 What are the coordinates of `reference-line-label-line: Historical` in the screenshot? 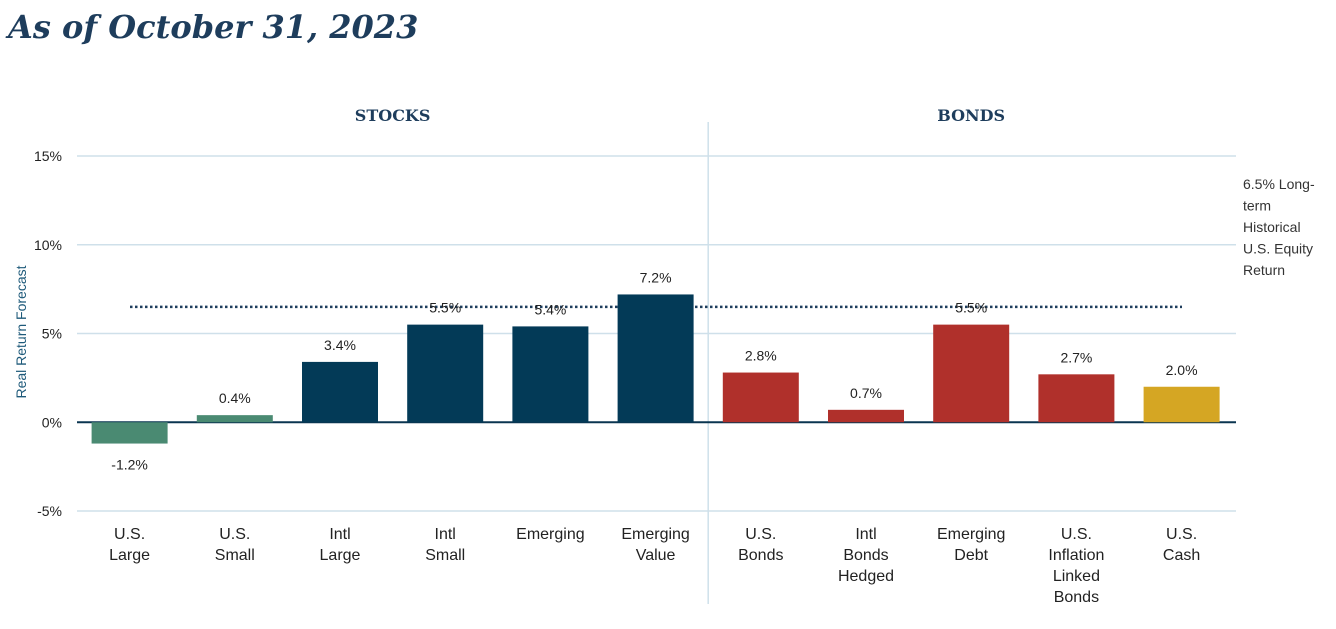 It's located at (1272, 227).